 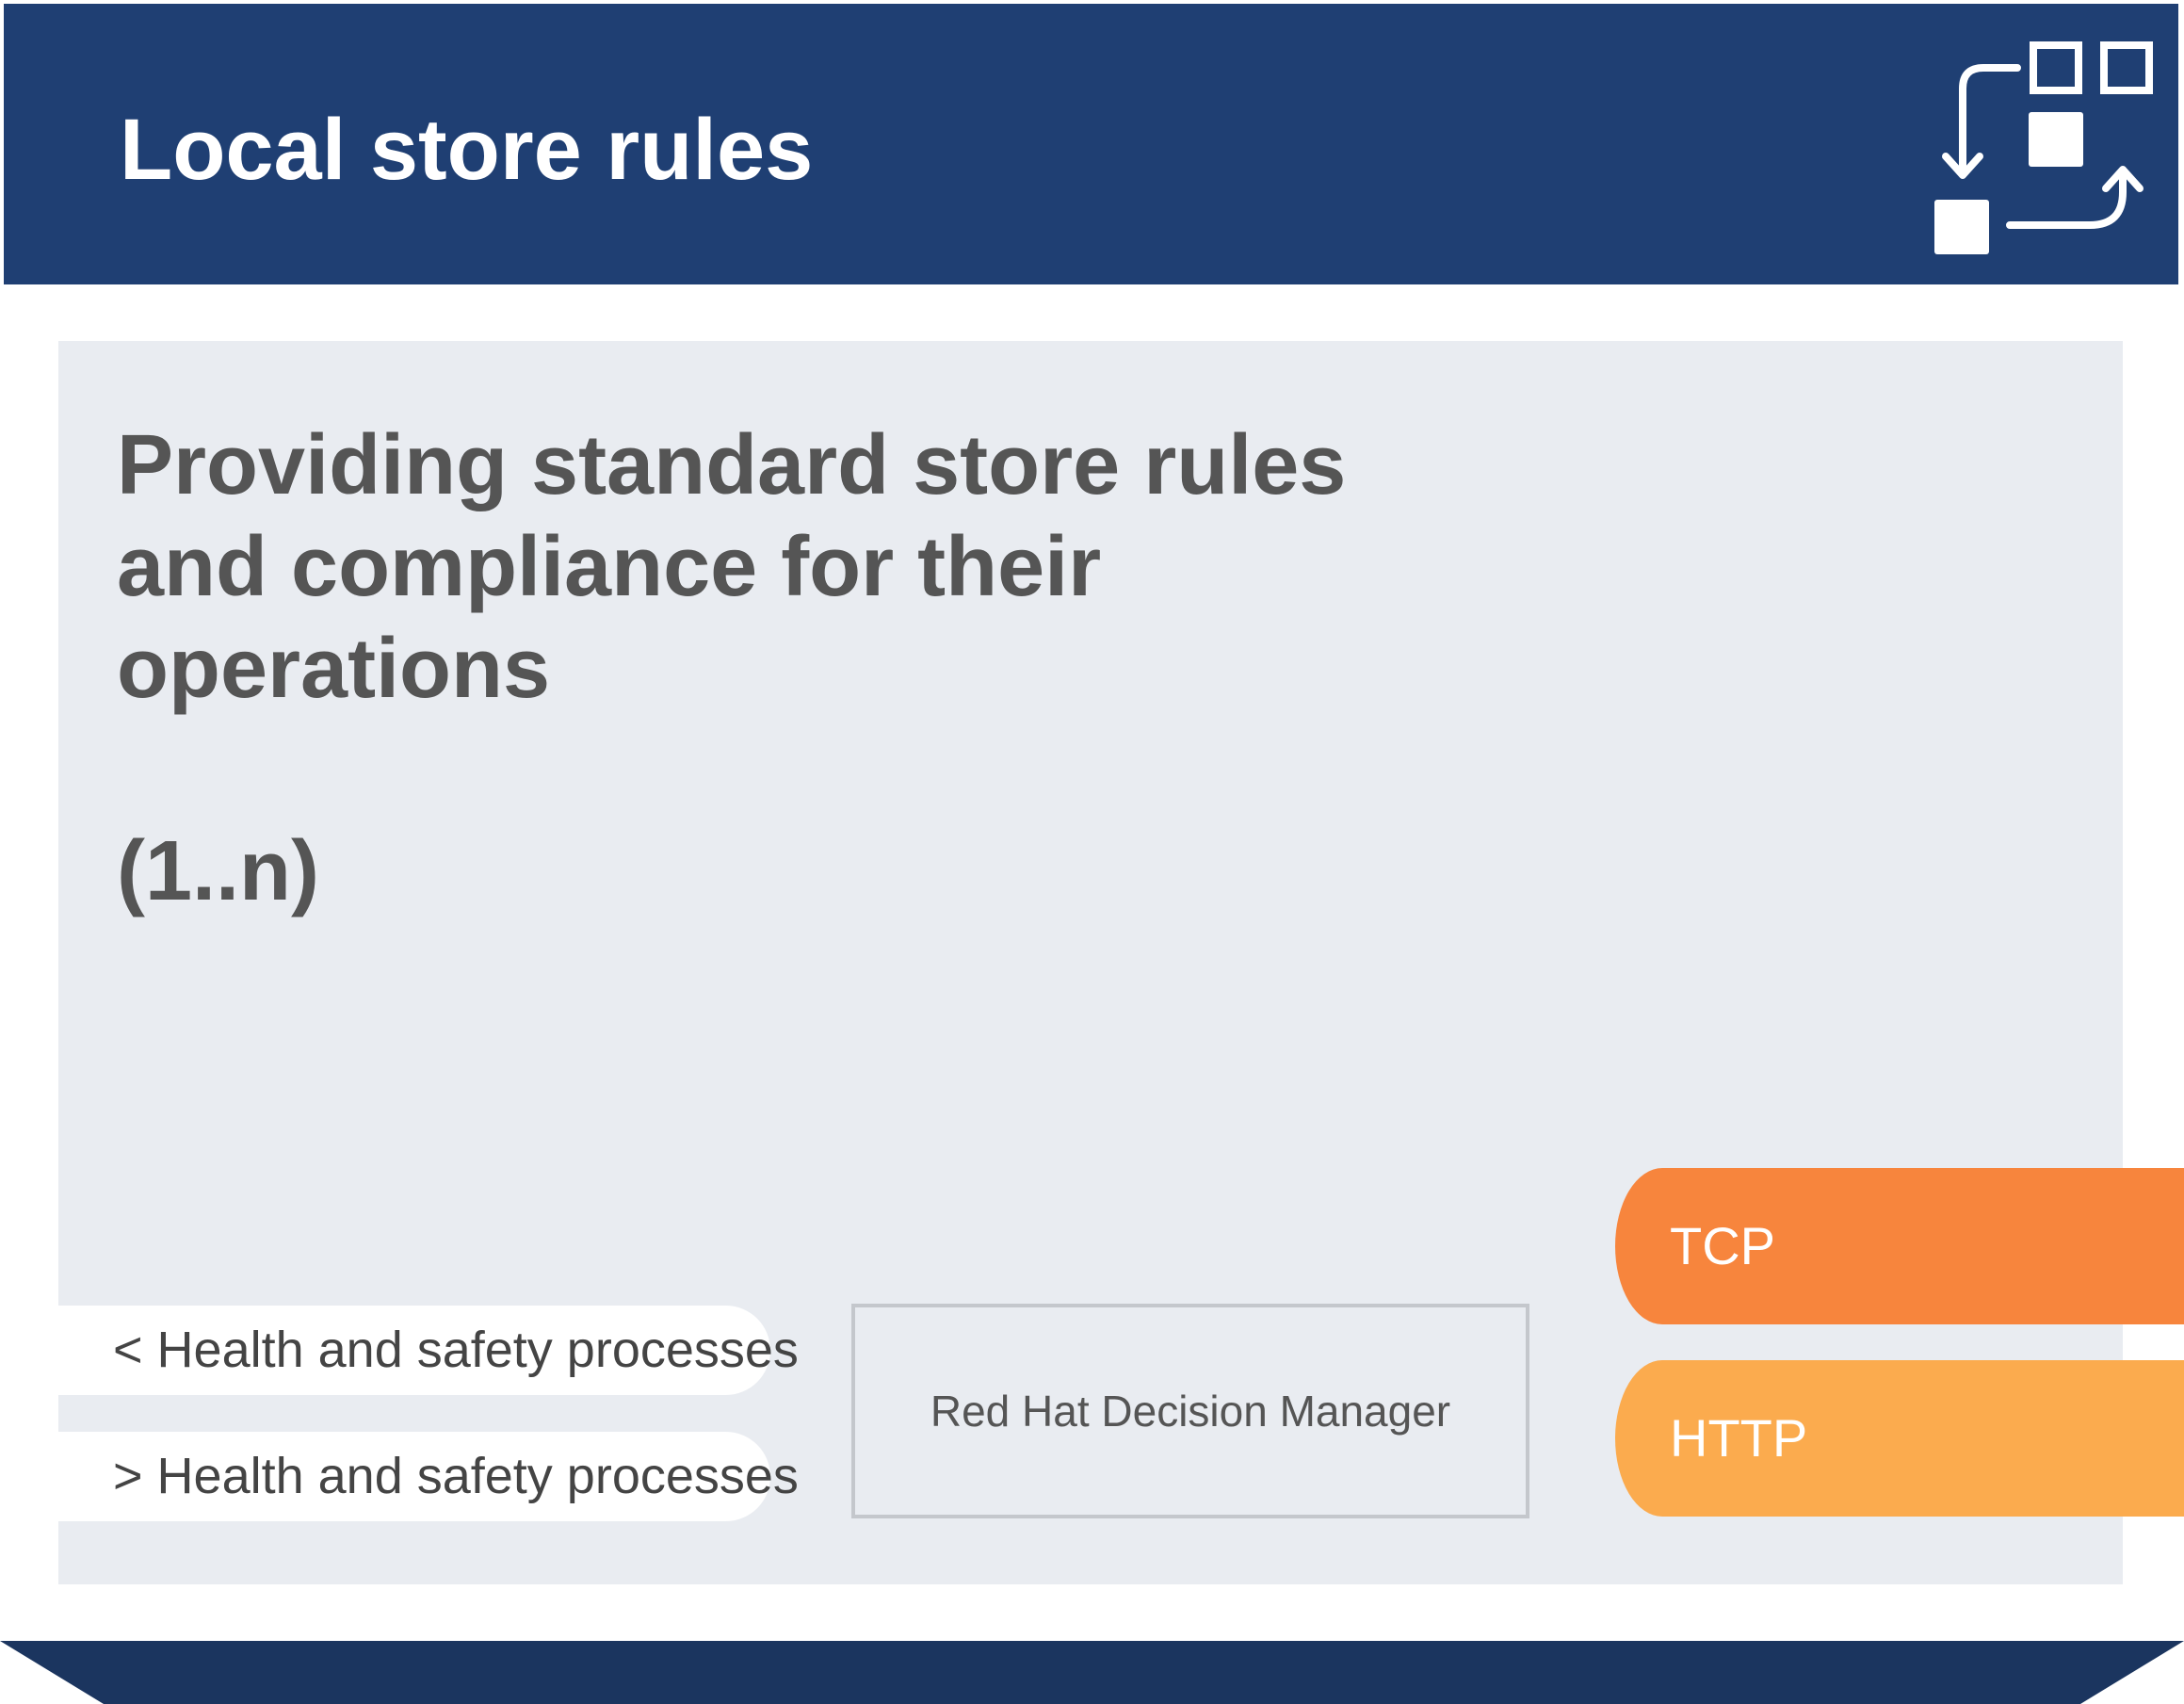 I want to click on process-pill-outbound, so click(x=414, y=1477).